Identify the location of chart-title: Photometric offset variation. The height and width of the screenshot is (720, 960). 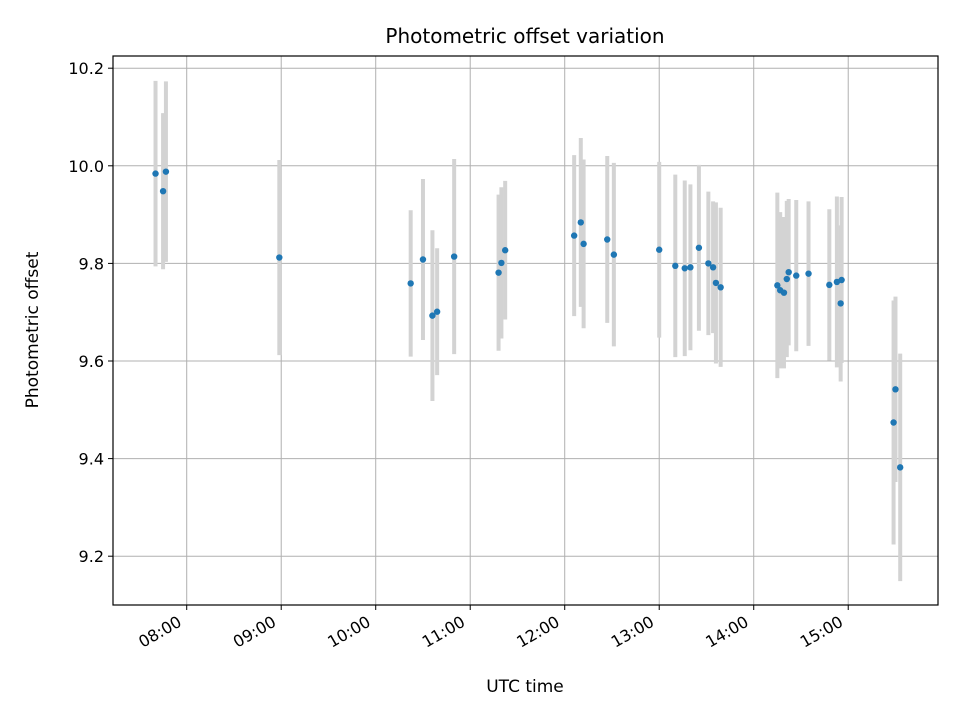
(524, 36).